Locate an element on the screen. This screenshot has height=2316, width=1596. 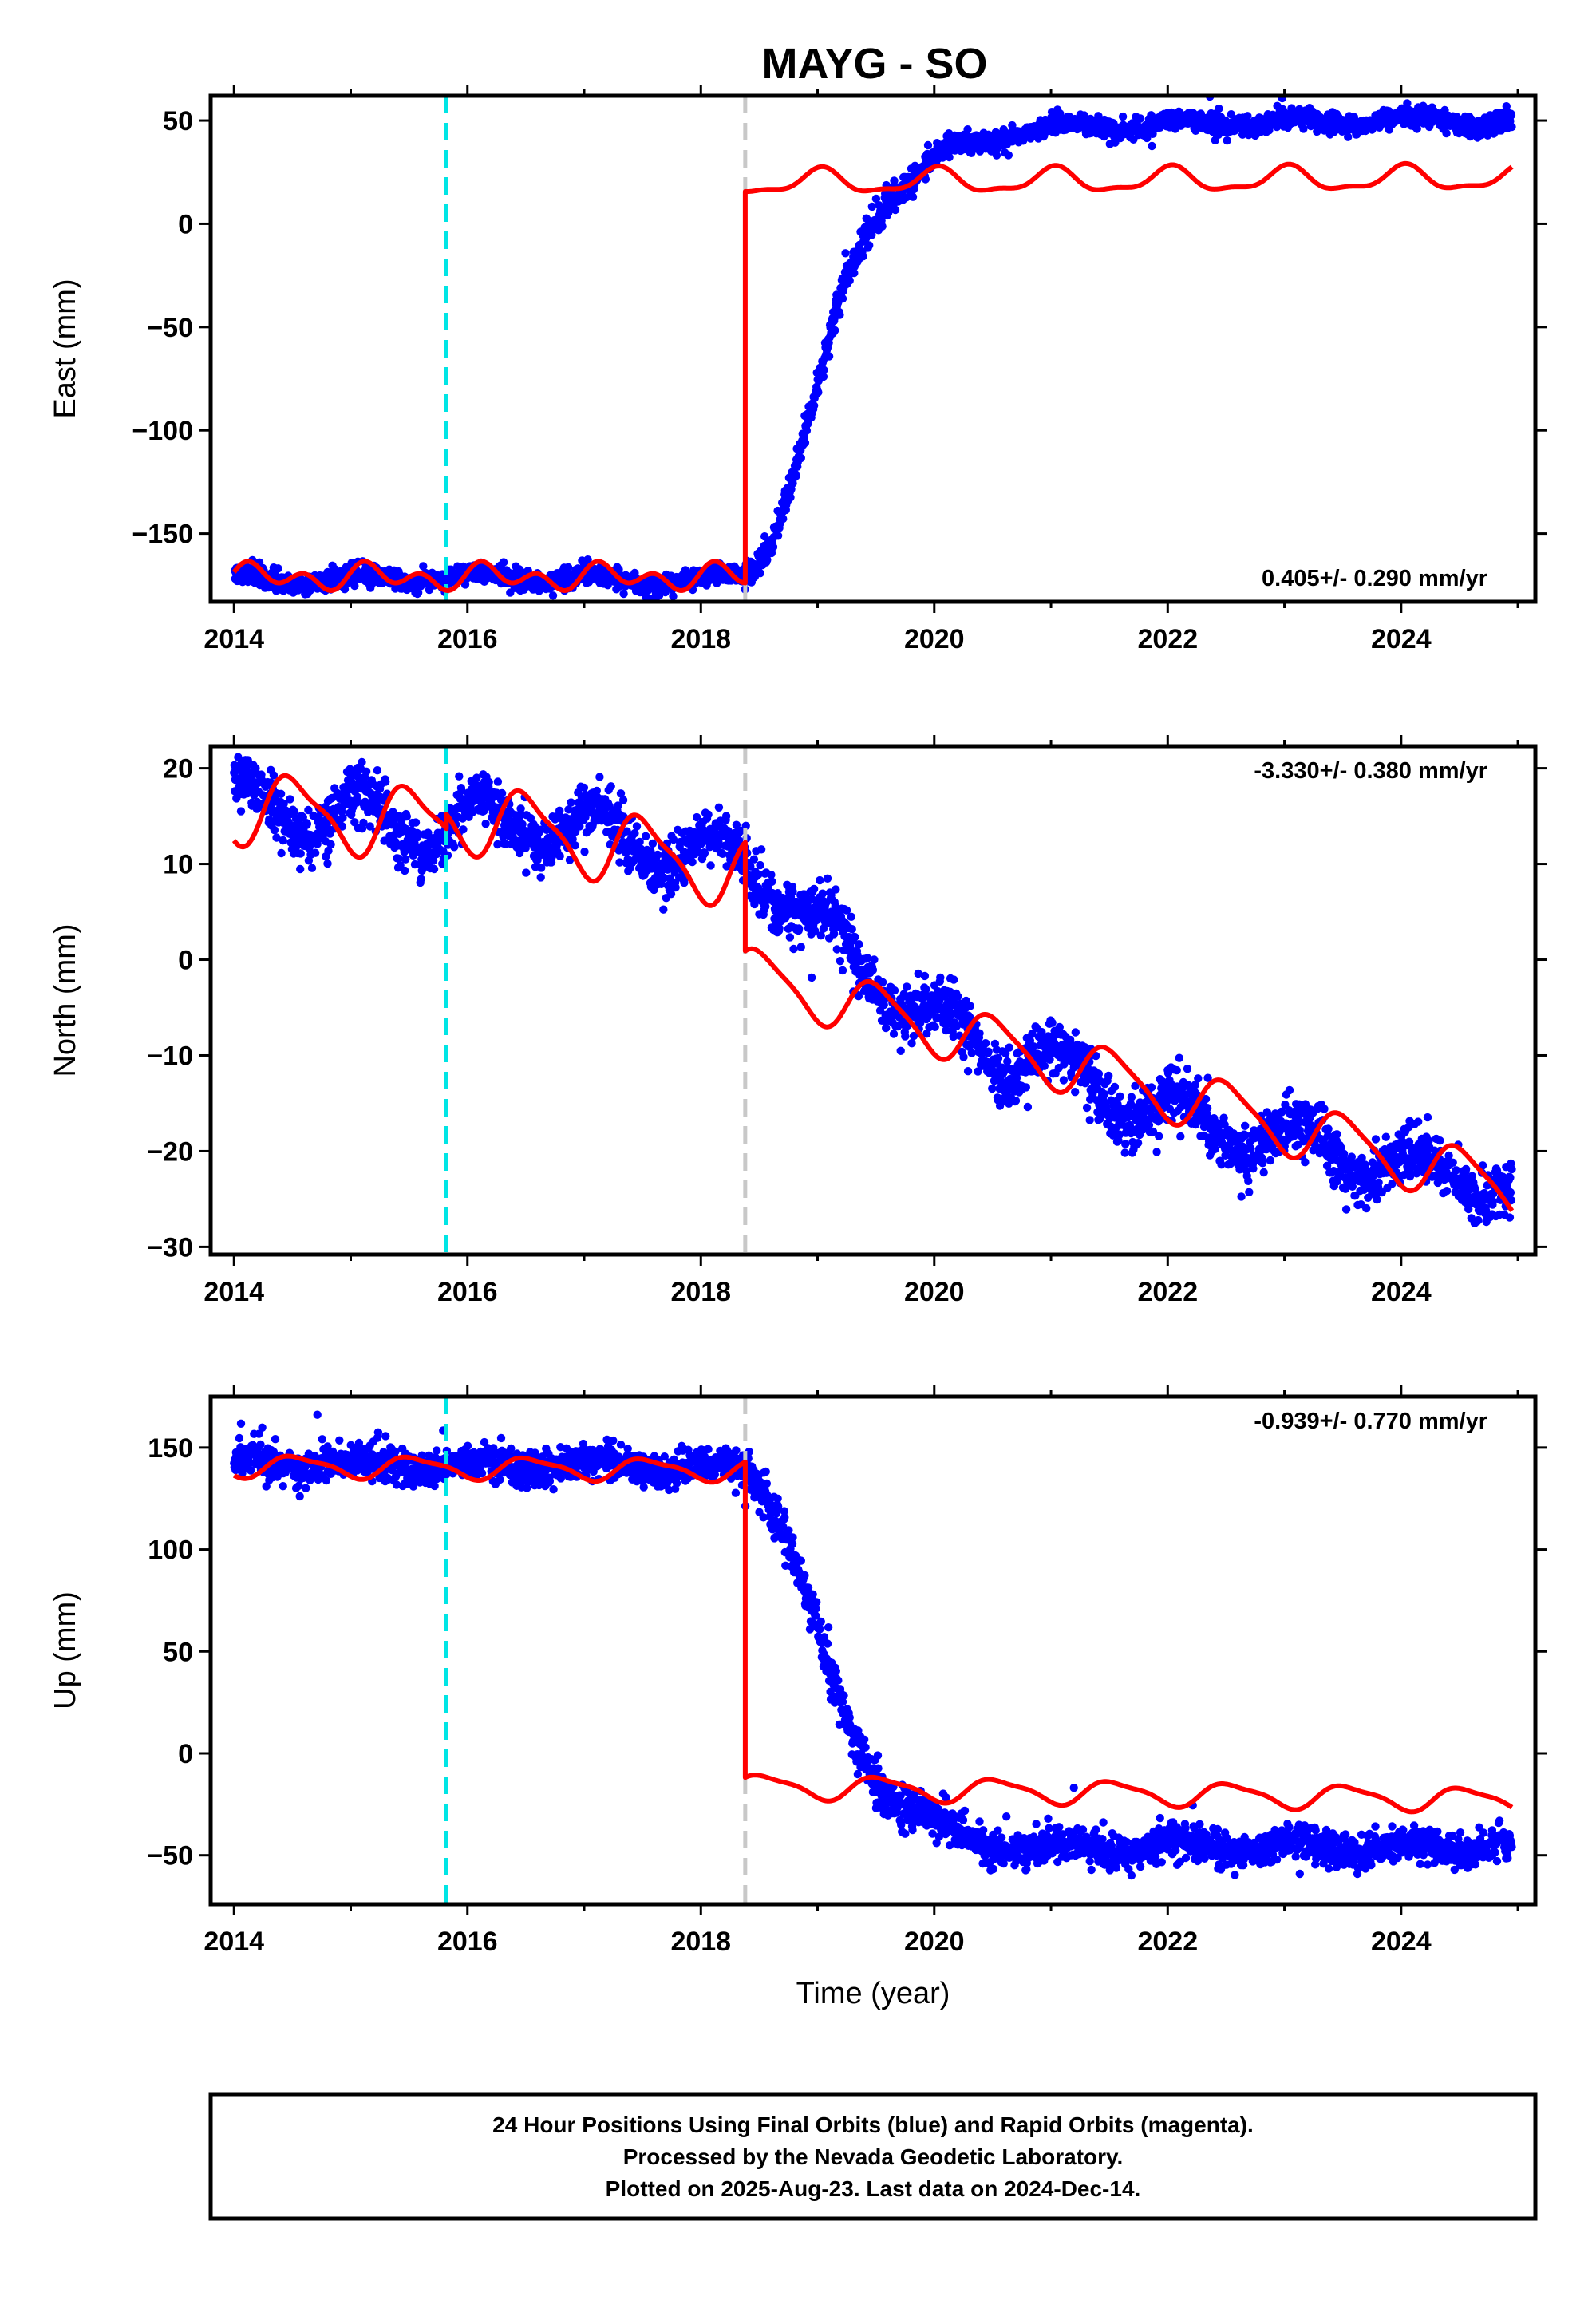
east-ytick-label: 0 is located at coordinates (185, 224).